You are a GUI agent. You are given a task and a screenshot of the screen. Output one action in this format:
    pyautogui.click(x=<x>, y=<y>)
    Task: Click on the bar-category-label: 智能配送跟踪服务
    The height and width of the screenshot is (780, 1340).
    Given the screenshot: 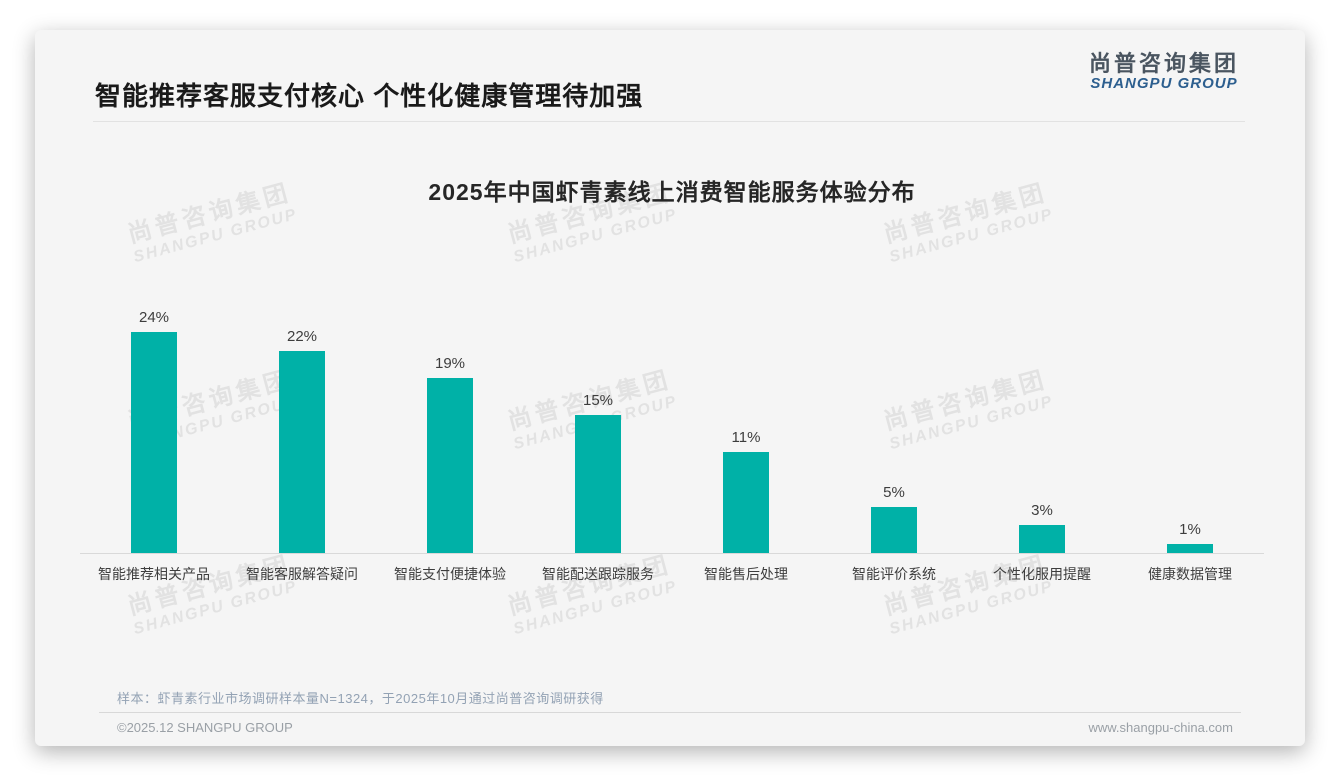 What is the action you would take?
    pyautogui.click(x=598, y=574)
    